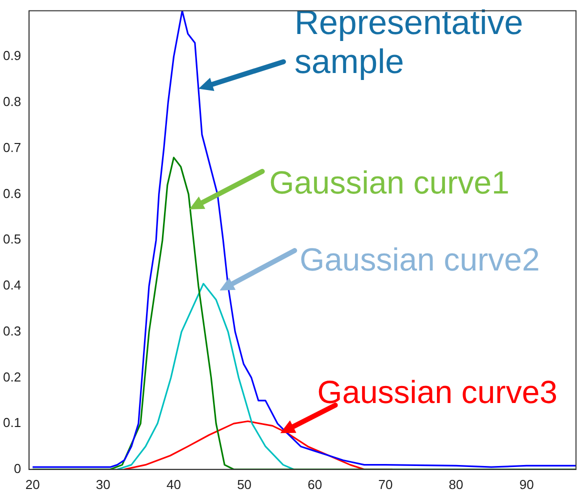  What do you see at coordinates (315, 484) in the screenshot?
I see `x-tick-label: 60` at bounding box center [315, 484].